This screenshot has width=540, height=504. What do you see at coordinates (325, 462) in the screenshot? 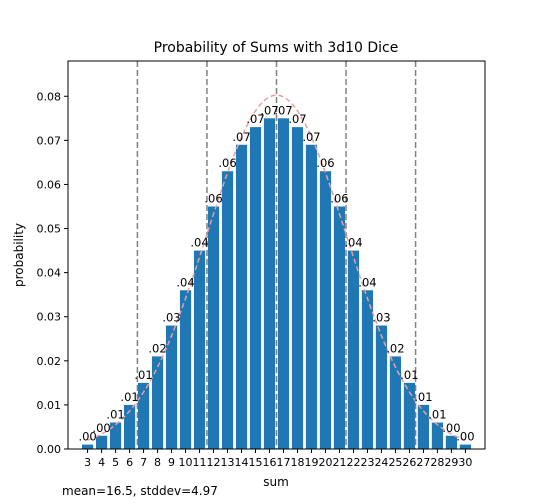
I see `x-tick-label-20: 20` at bounding box center [325, 462].